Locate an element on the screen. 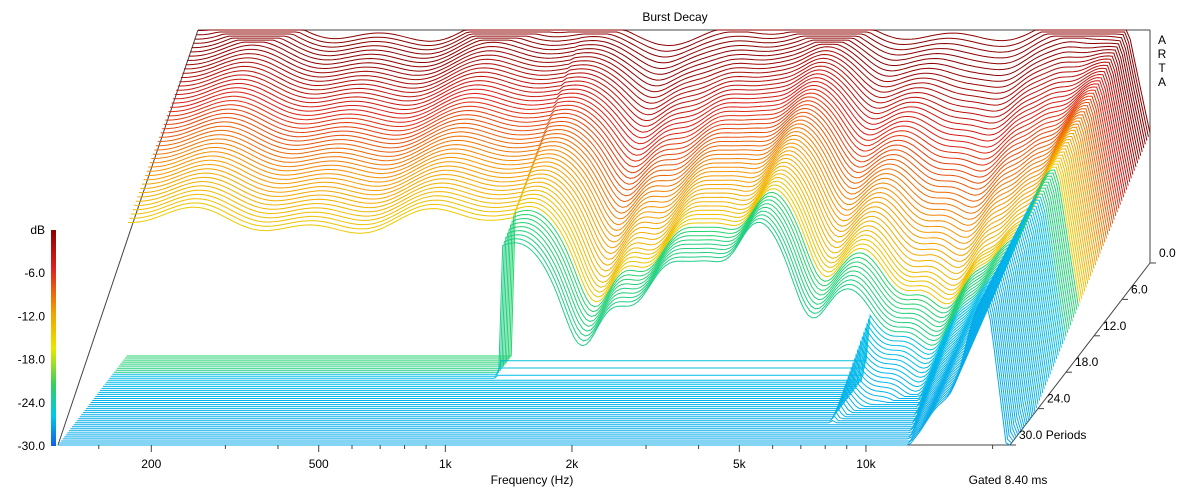 Image resolution: width=1201 pixels, height=499 pixels. z-tick-label: 6.0 is located at coordinates (1139, 289).